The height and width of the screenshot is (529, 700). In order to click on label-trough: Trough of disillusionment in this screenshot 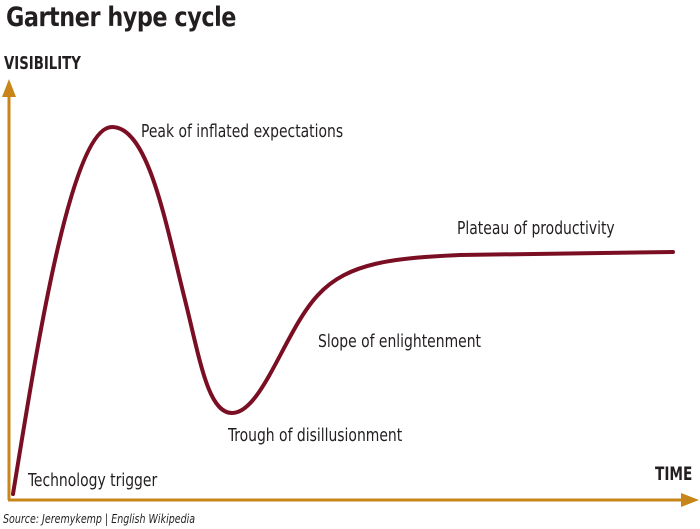, I will do `click(315, 435)`.